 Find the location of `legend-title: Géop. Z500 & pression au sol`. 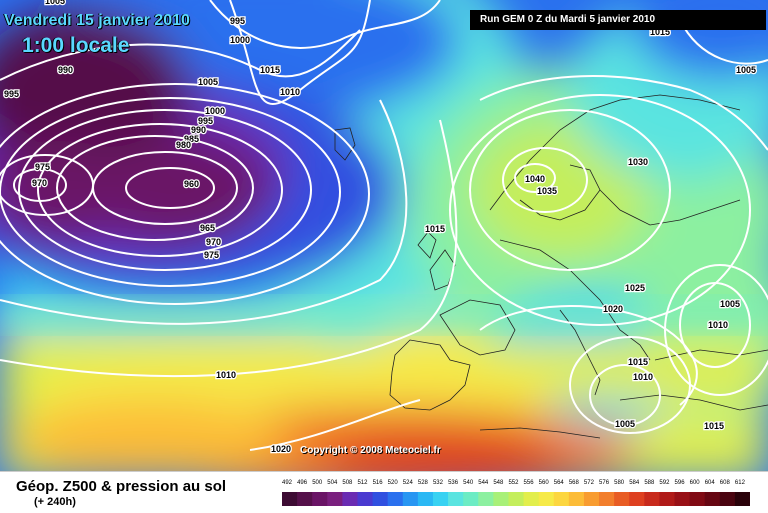

legend-title: Géop. Z500 & pression au sol is located at coordinates (121, 486).